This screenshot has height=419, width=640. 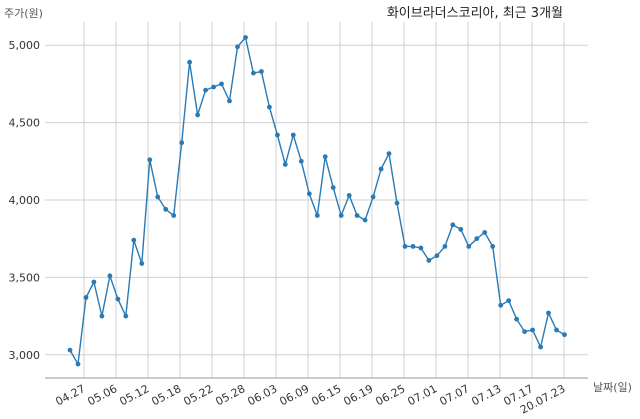 What do you see at coordinates (612, 387) in the screenshot?
I see `x-axis-label: 날짜(일)` at bounding box center [612, 387].